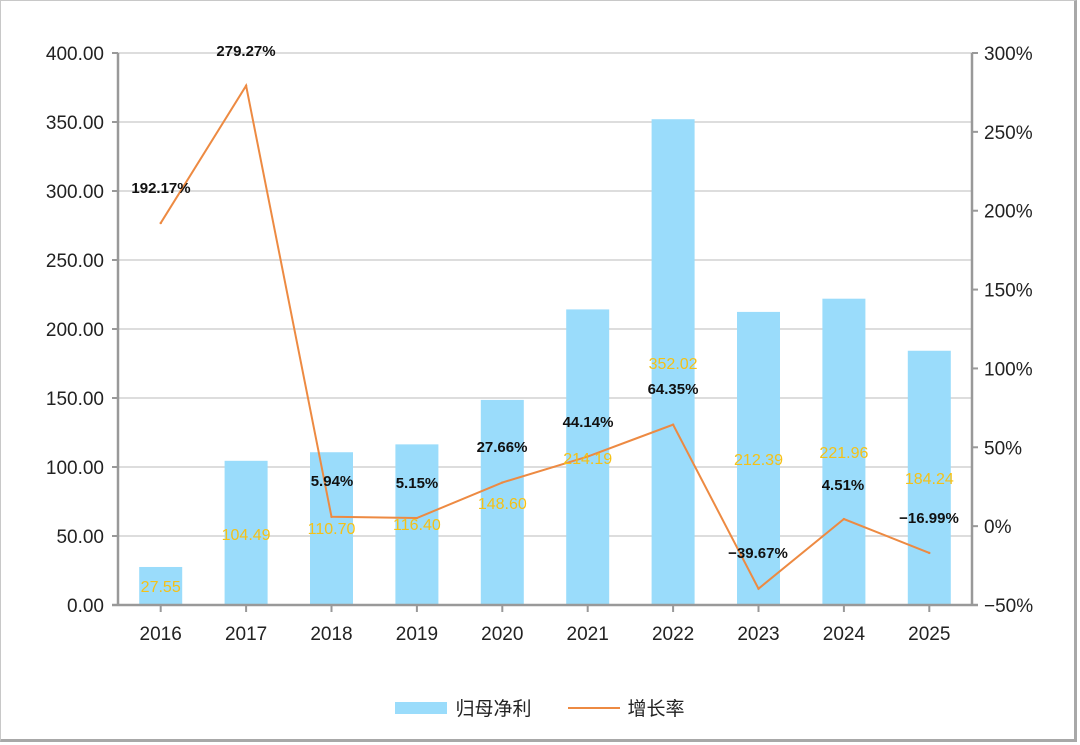  I want to click on bar-2025, so click(929, 477).